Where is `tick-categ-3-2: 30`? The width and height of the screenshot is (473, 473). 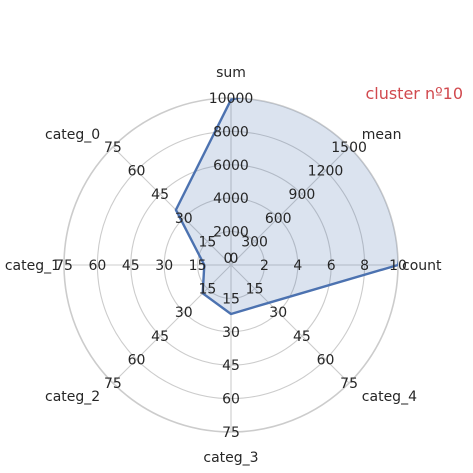
tick-categ-3-2: 30 is located at coordinates (231, 333).